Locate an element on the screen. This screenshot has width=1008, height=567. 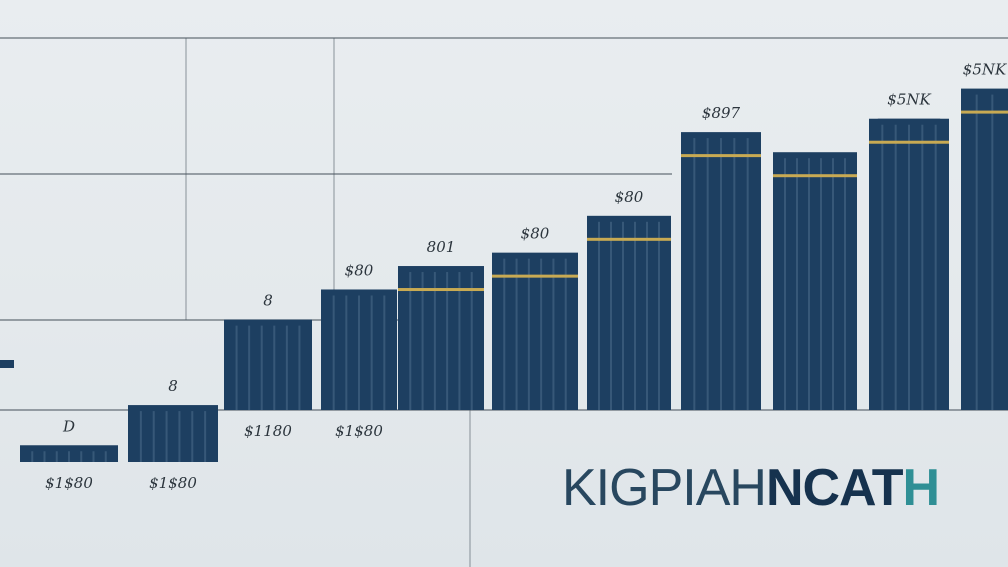
value-label-9: $5NK is located at coordinates (909, 100).